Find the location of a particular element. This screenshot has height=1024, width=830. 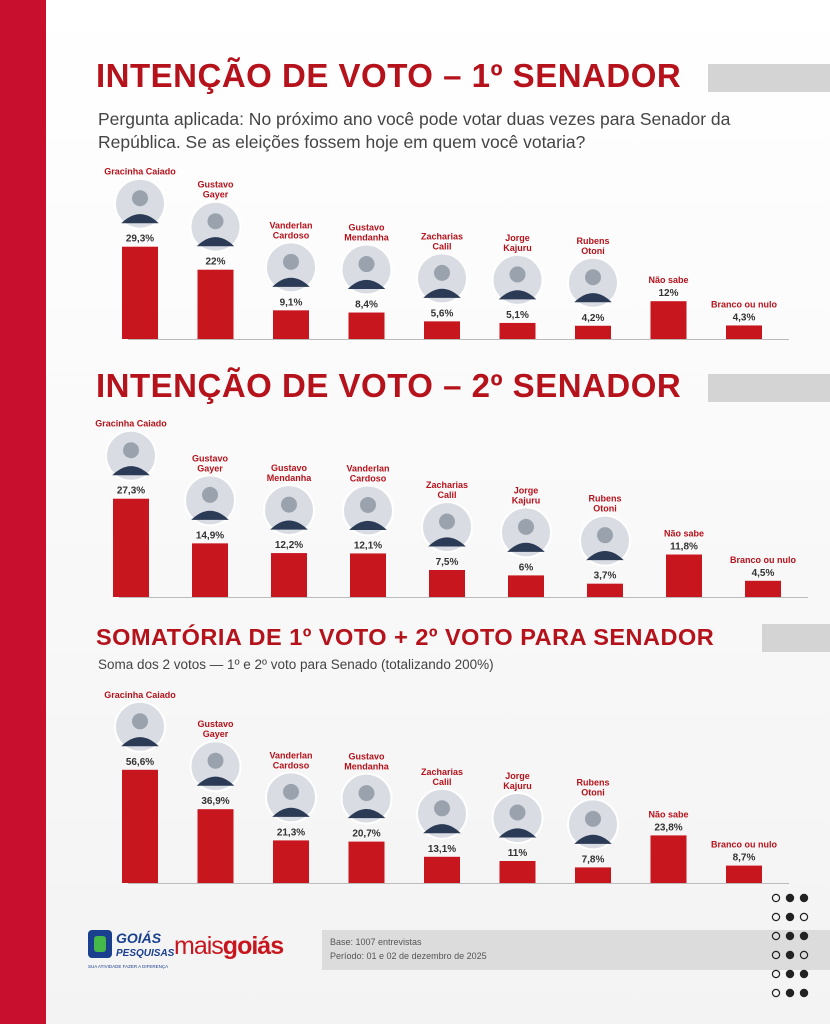

value-label-gustavo-gayer: 22% is located at coordinates (215, 262).